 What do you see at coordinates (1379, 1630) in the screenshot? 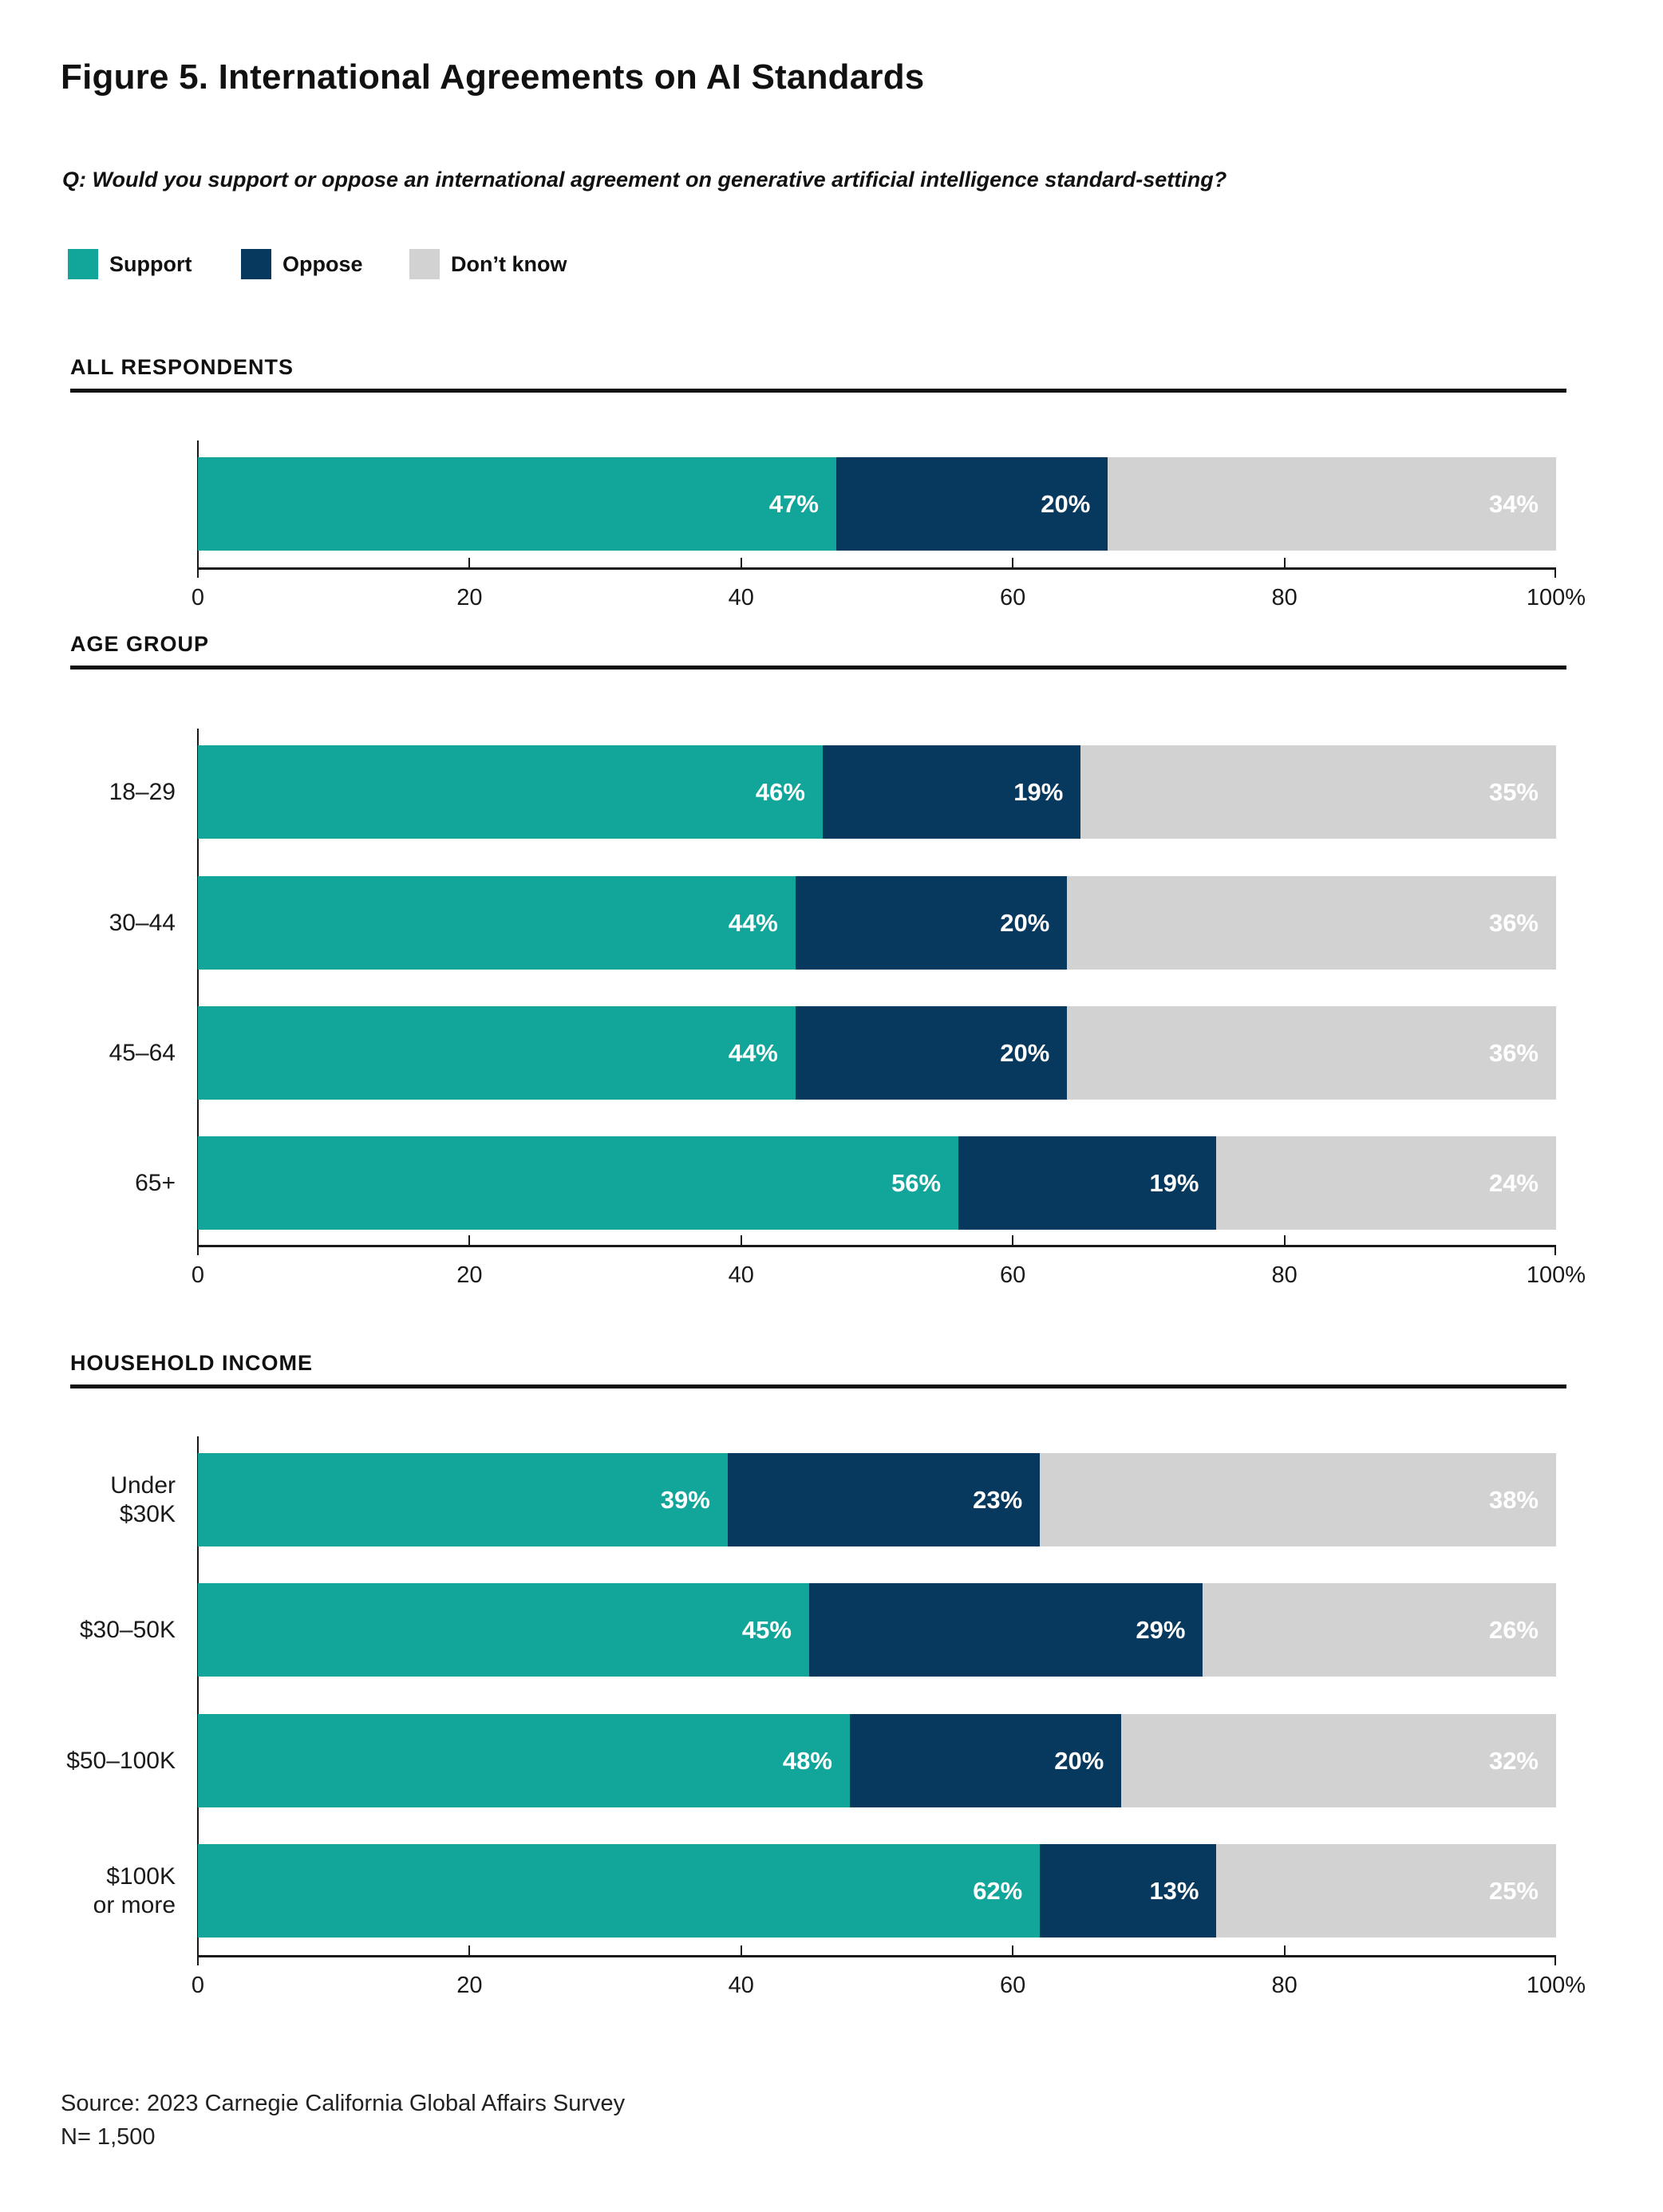
I see `bar-segment-dont_know: 26%` at bounding box center [1379, 1630].